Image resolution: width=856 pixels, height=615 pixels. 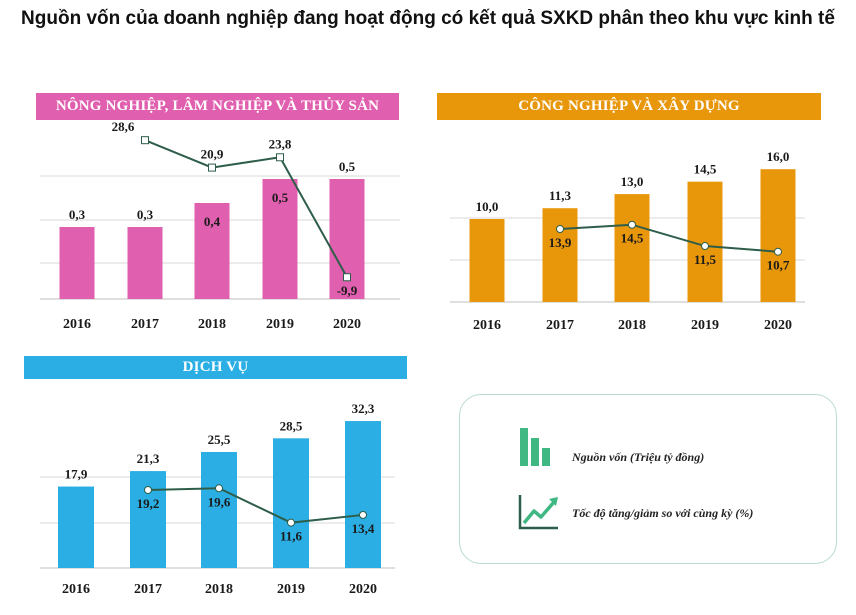 I want to click on chart-banner: CÔNG NGHIỆP VÀ XÂY DỰNG, so click(x=629, y=106).